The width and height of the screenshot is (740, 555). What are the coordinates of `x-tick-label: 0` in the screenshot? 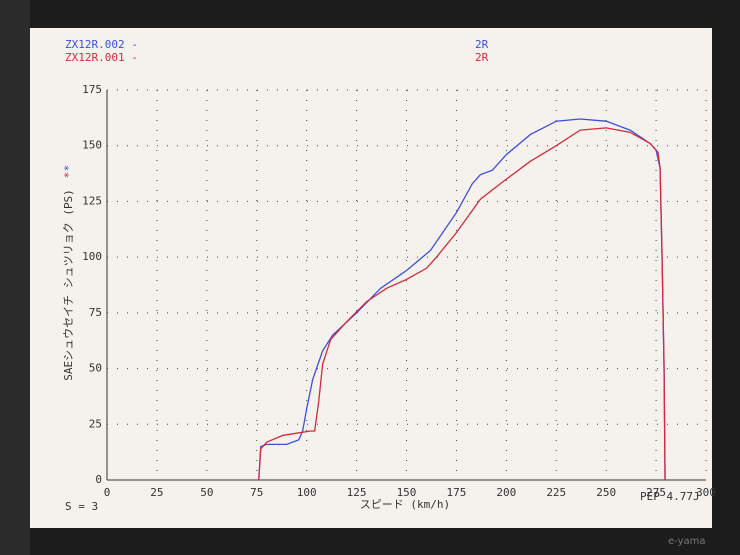 It's located at (107, 492).